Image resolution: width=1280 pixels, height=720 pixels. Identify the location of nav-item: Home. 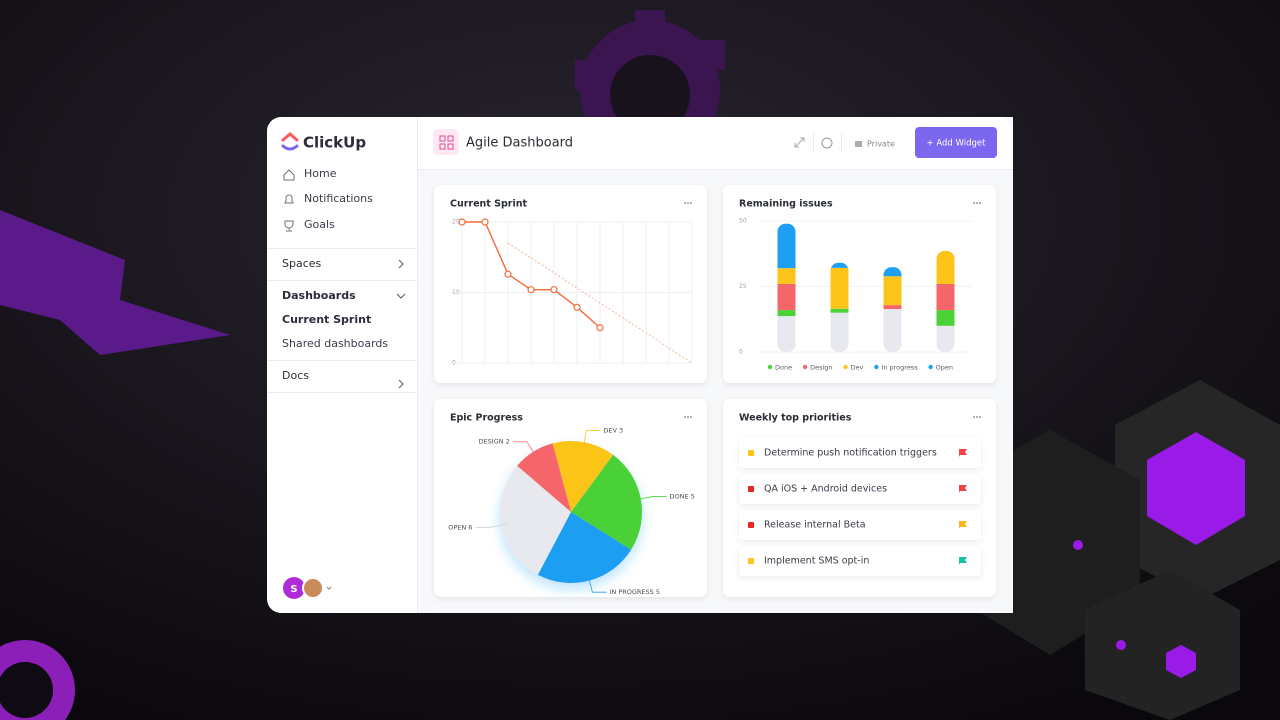
(320, 173).